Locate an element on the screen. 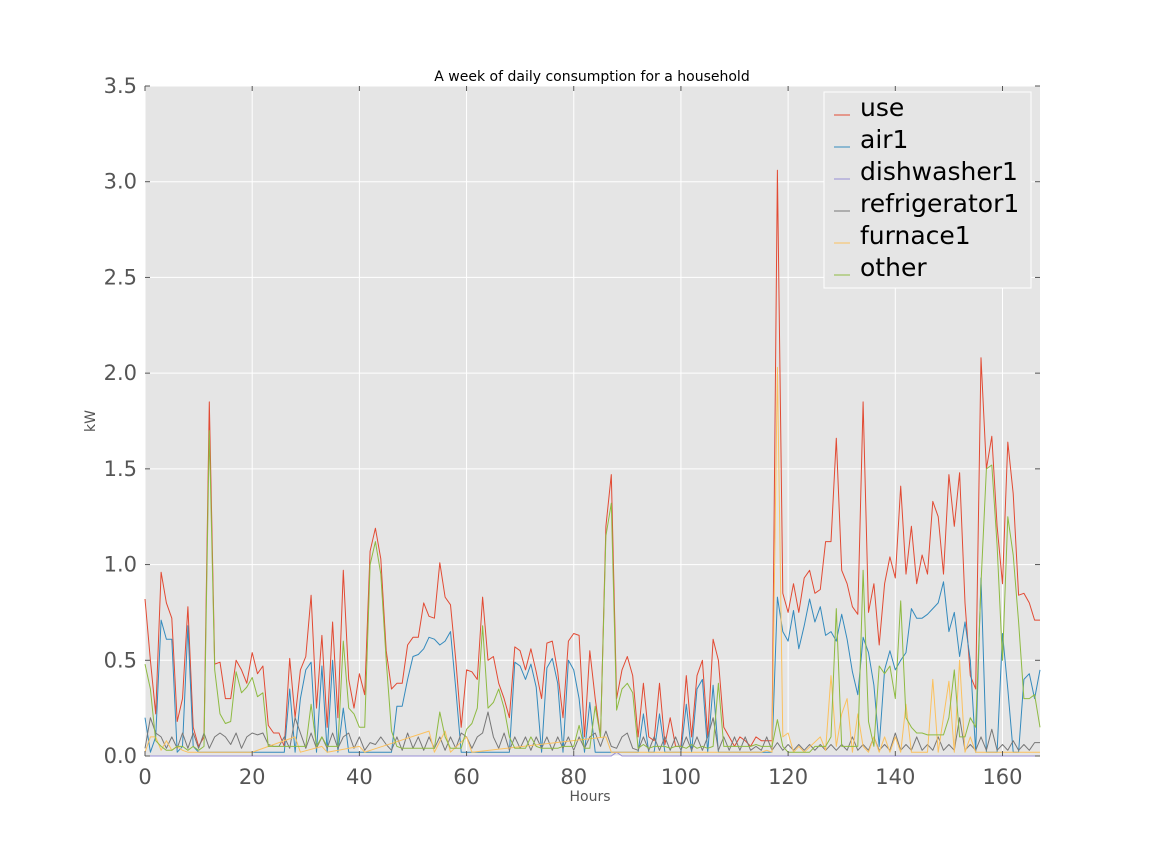 The height and width of the screenshot is (864, 1152). x-tick-label: 100 is located at coordinates (681, 777).